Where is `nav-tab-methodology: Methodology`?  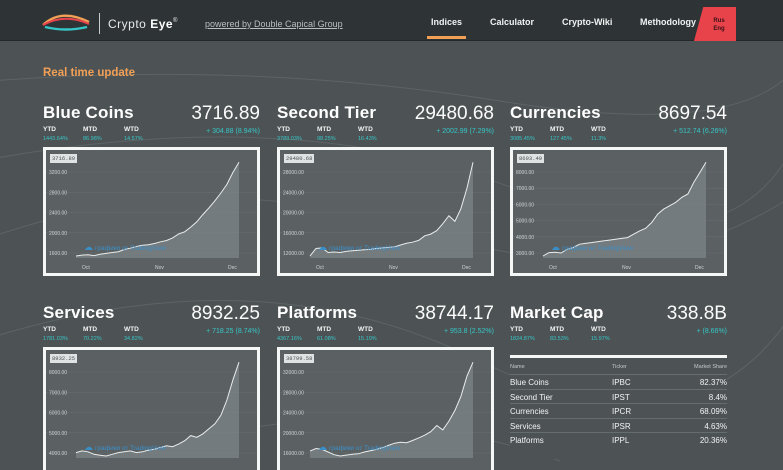
nav-tab-methodology: Methodology is located at coordinates (668, 22).